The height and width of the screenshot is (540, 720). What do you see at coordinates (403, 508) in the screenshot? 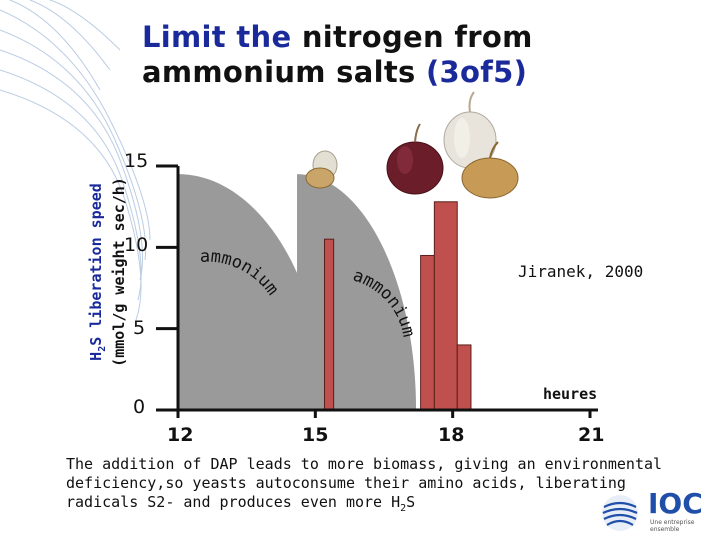
I see `caption-sub: 2` at bounding box center [403, 508].